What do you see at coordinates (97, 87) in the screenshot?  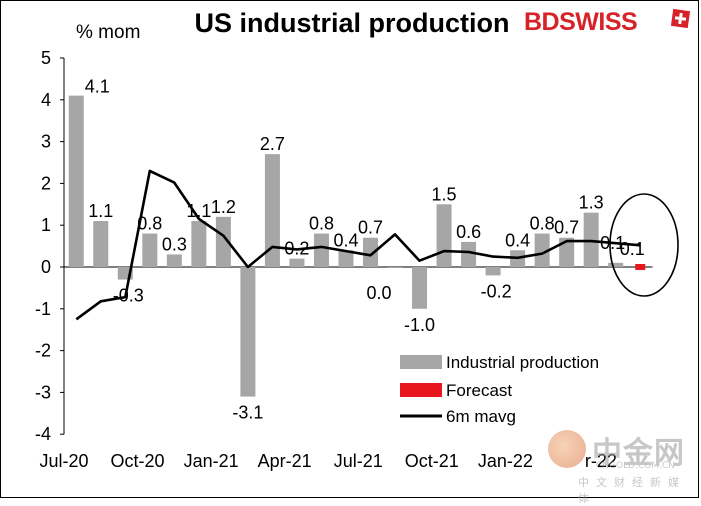 I see `bar-data-label: 4.1` at bounding box center [97, 87].